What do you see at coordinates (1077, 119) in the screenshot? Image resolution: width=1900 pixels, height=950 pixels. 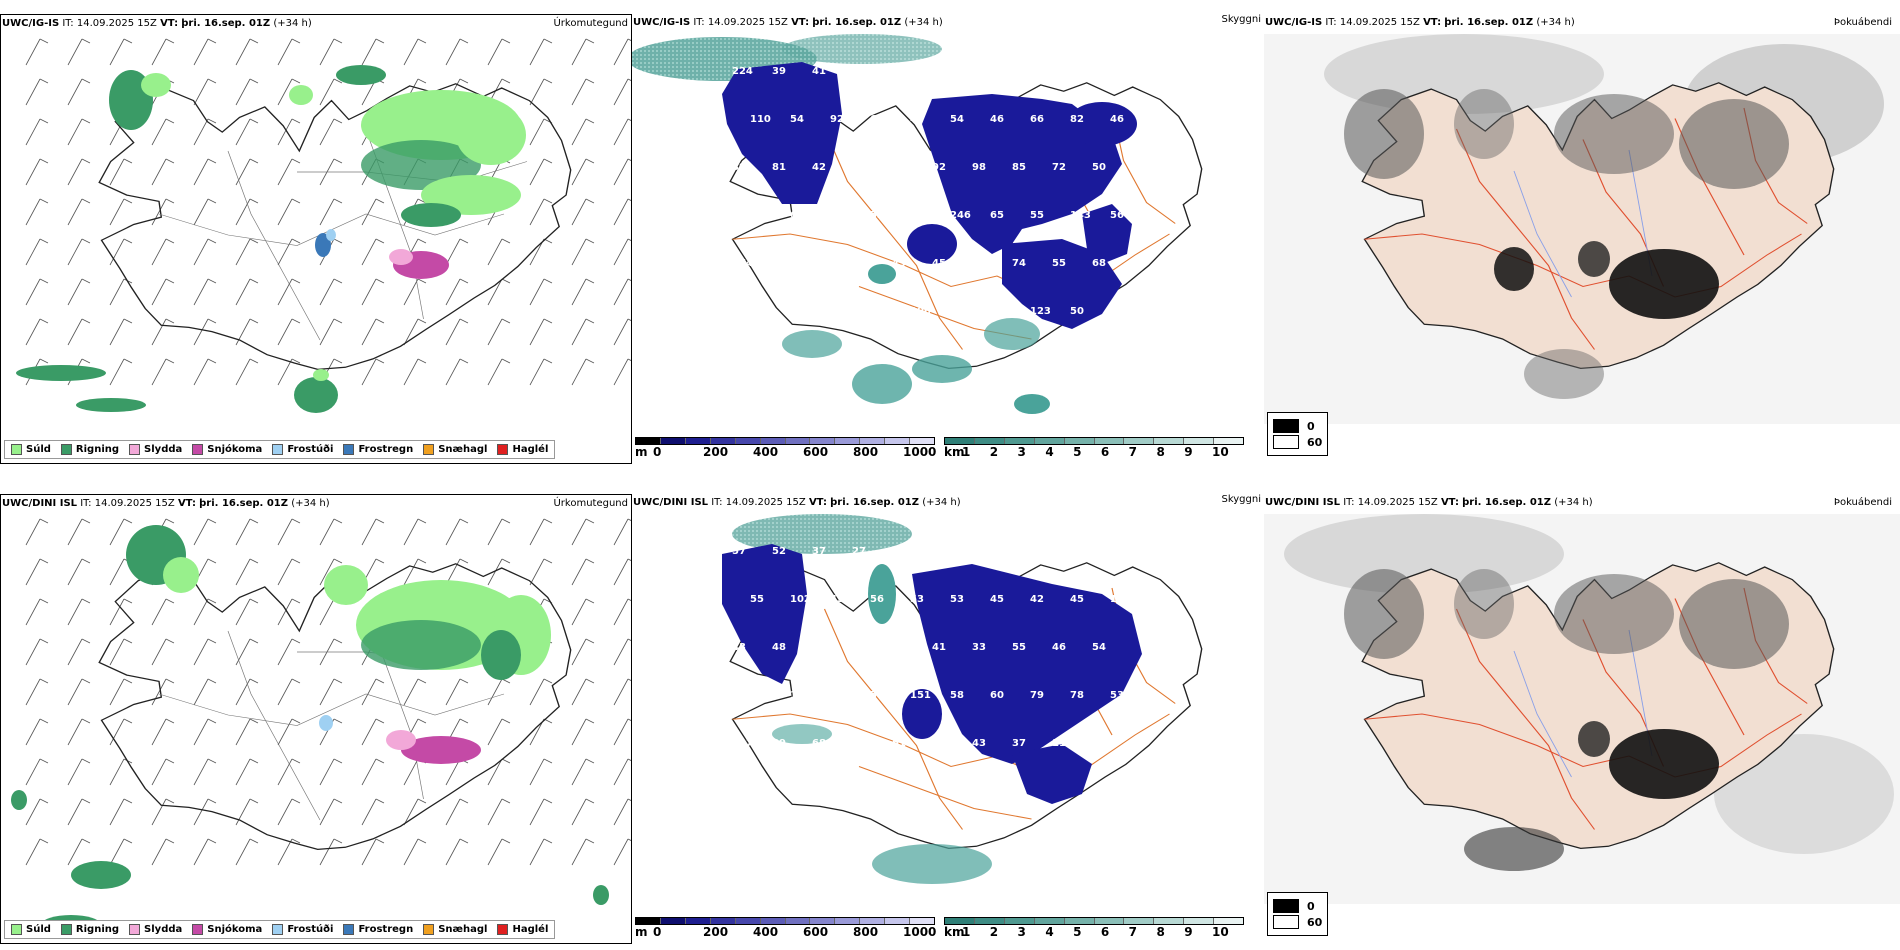 I see `cloud-base-value: 82` at bounding box center [1077, 119].